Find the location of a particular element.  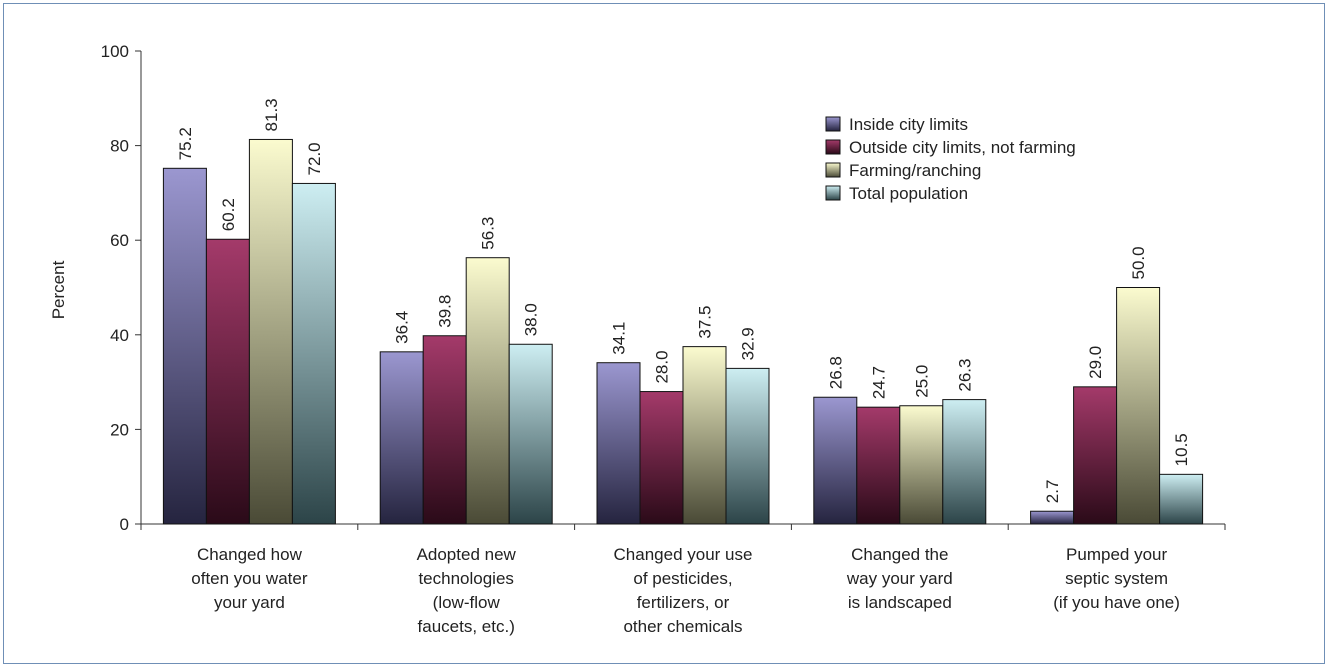

legend-entry: Total population is located at coordinates (908, 193).